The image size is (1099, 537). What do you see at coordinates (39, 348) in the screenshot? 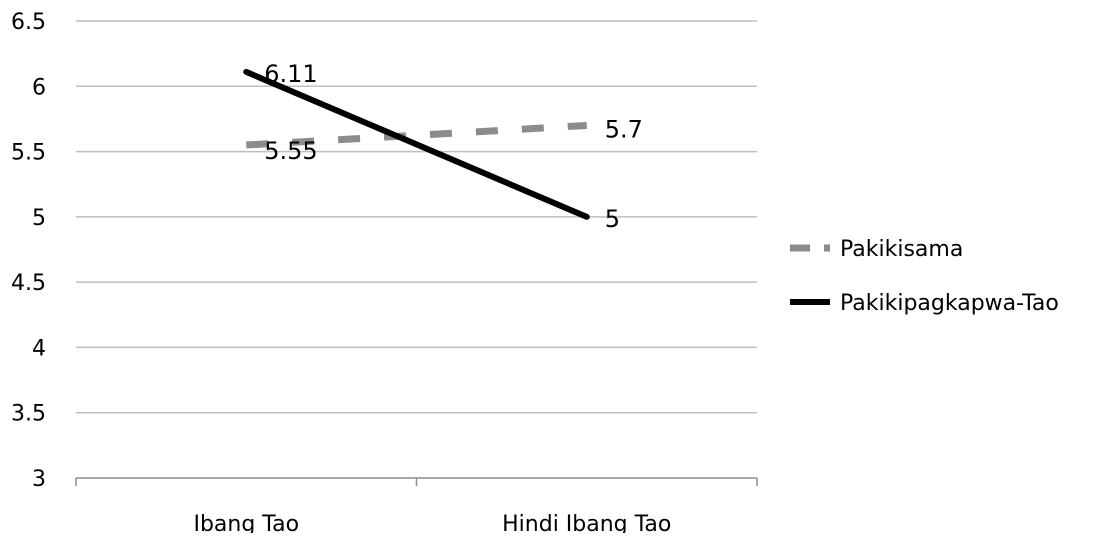
I see `y-tick-label: 4` at bounding box center [39, 348].